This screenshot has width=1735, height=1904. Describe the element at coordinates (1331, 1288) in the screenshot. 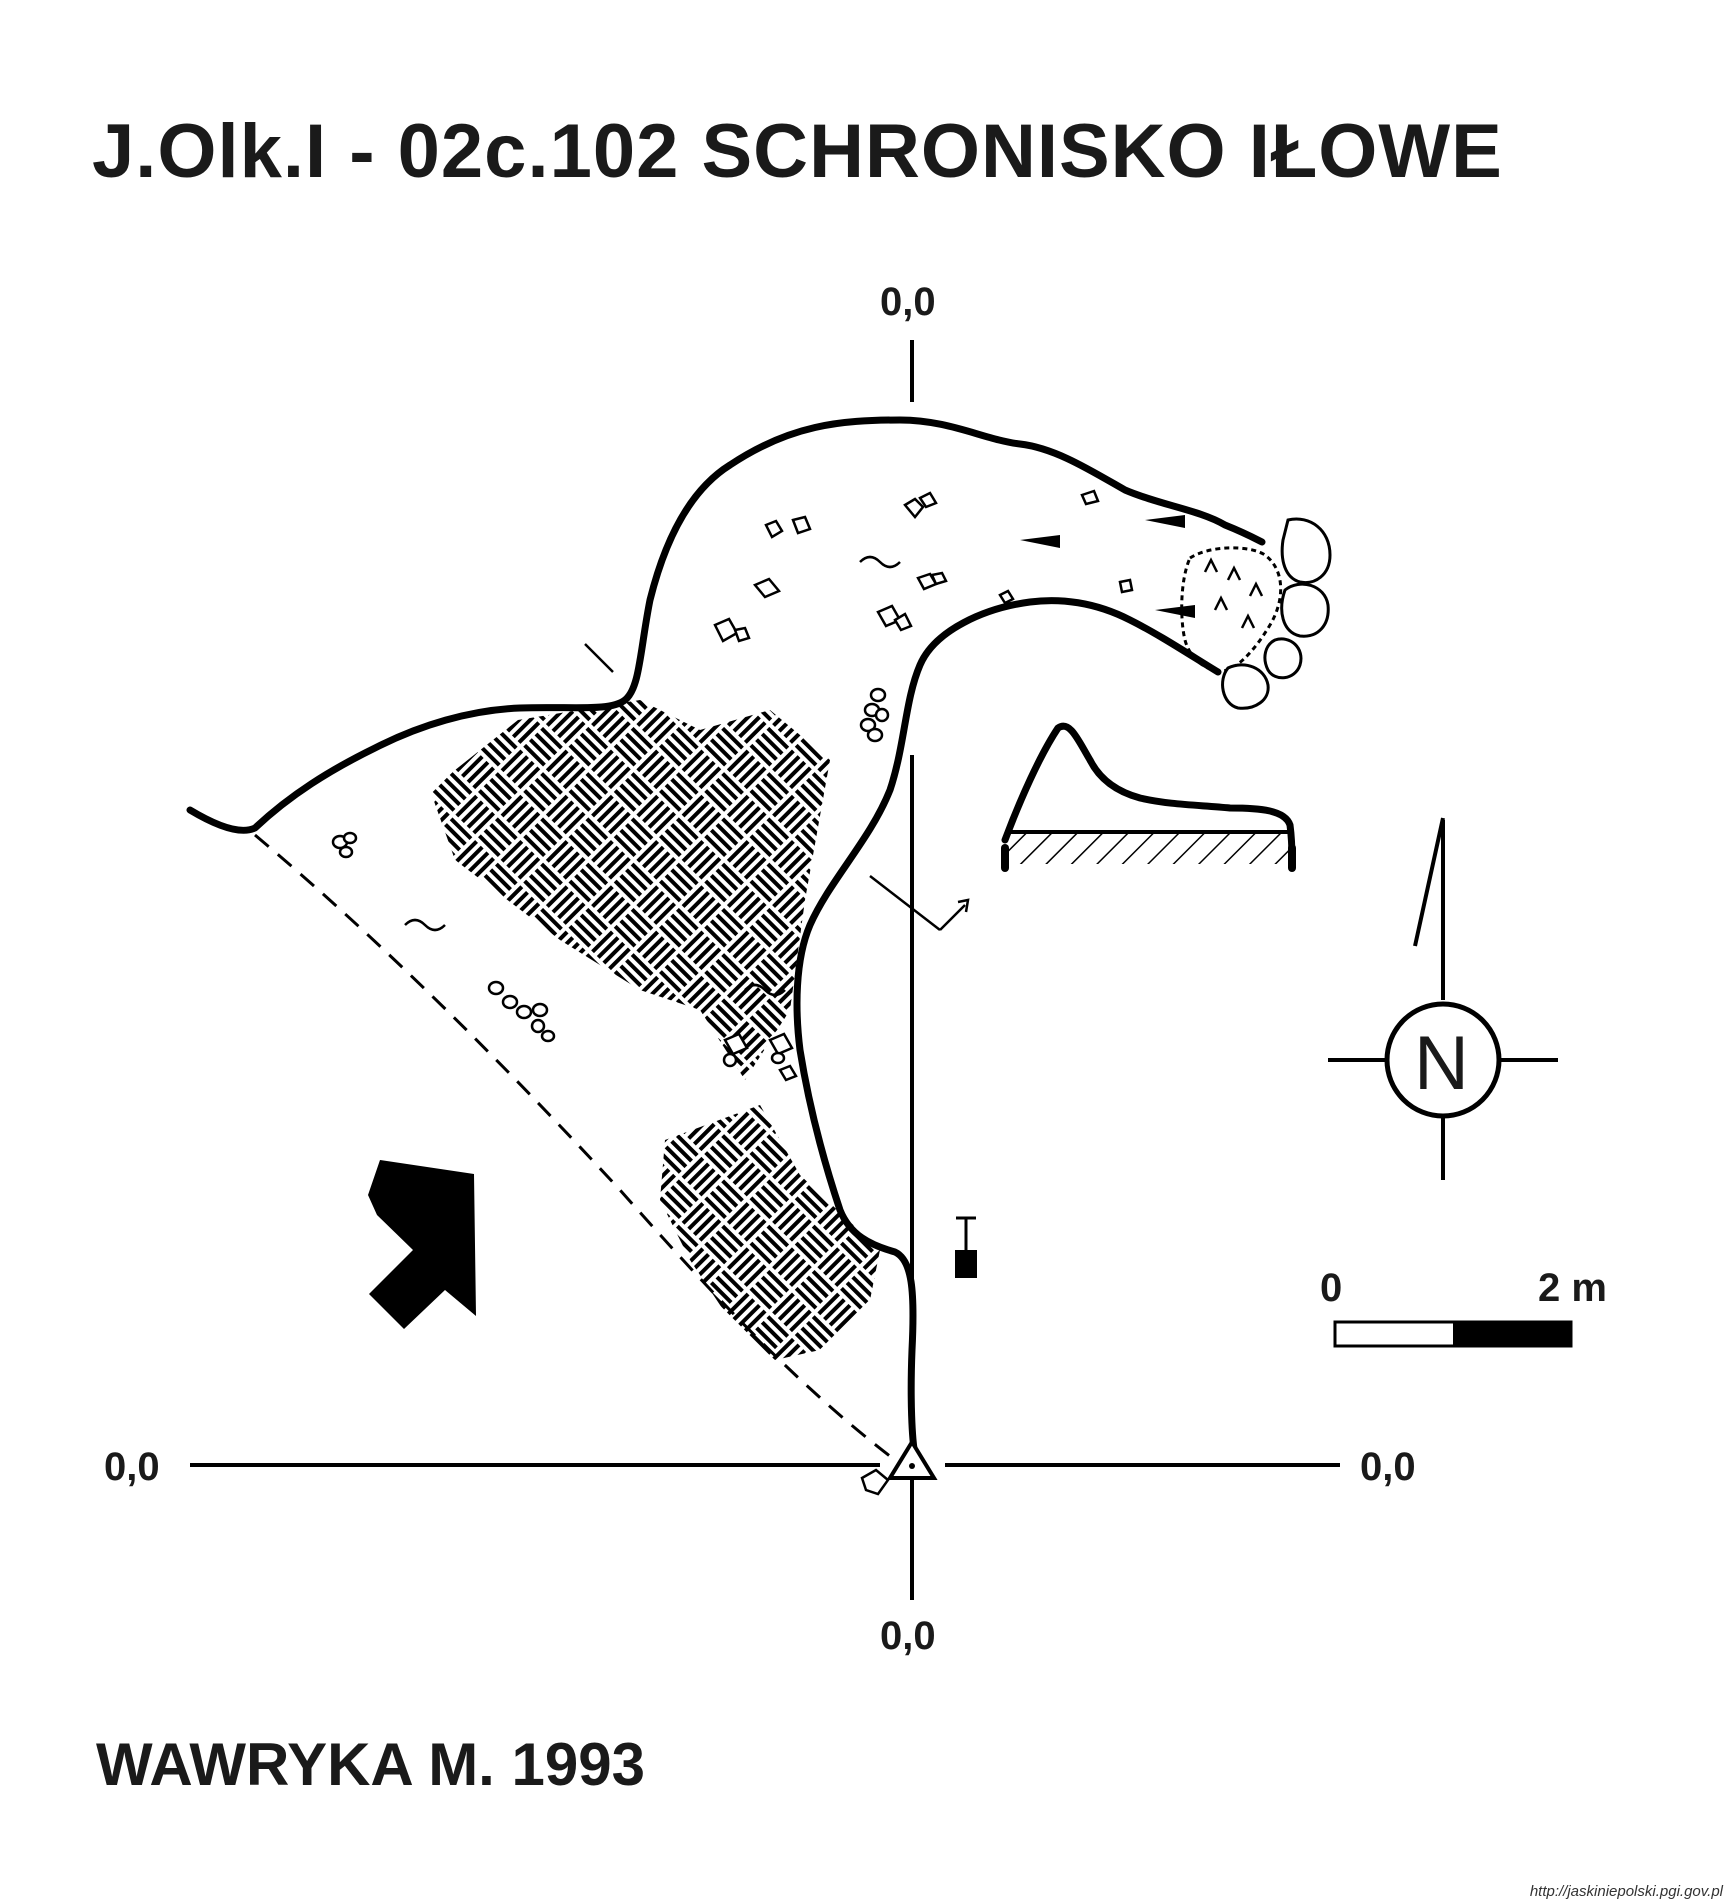

I see `scale-label-start: 0` at that location.